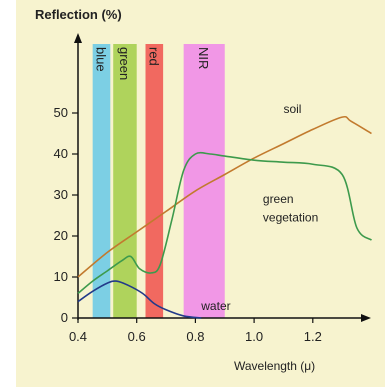 The width and height of the screenshot is (385, 387). What do you see at coordinates (100, 59) in the screenshot?
I see `band-label: blue` at bounding box center [100, 59].